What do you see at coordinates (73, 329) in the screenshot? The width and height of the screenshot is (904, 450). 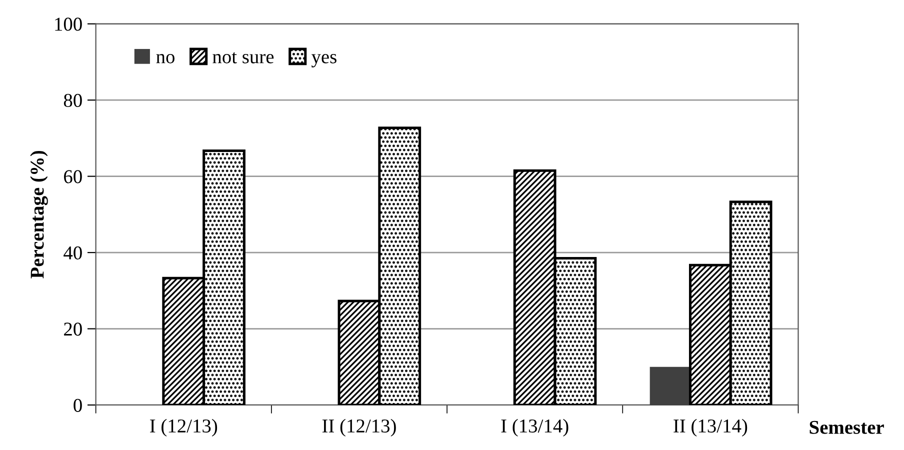 I see `y-tick-label: 20` at bounding box center [73, 329].